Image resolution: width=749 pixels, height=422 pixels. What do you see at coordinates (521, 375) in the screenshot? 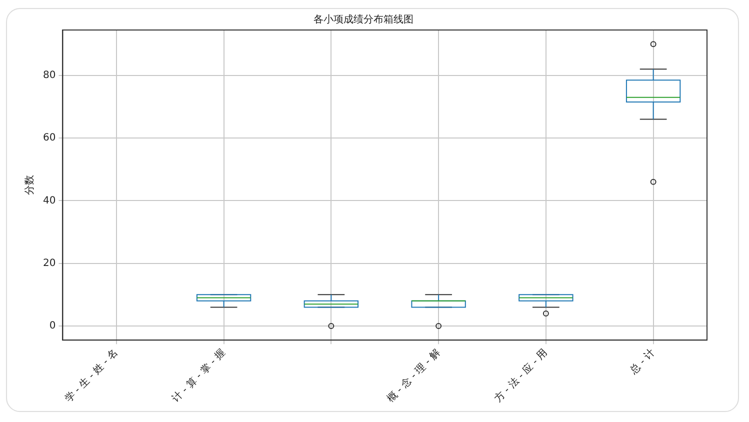
I see `x-tick-label: 方 - 法 - 应 - 用` at bounding box center [521, 375].